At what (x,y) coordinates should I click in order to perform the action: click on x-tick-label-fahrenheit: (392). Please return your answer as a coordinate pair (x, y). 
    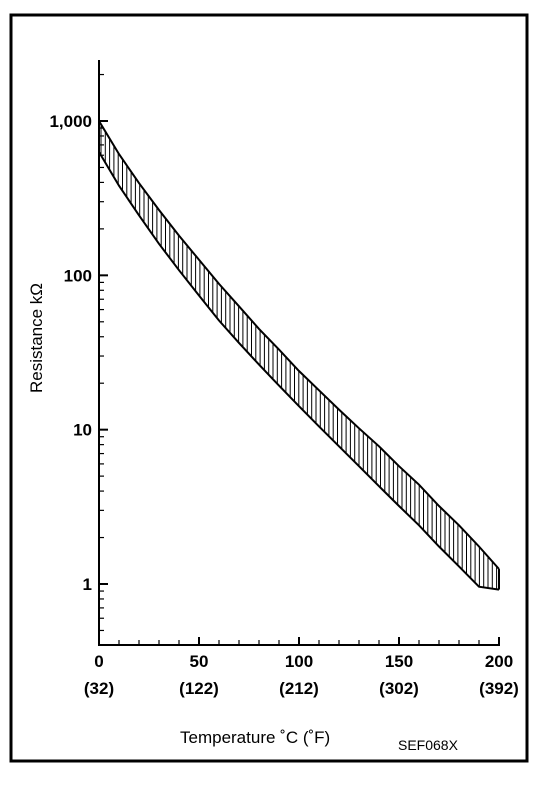
    Looking at the image, I should click on (499, 688).